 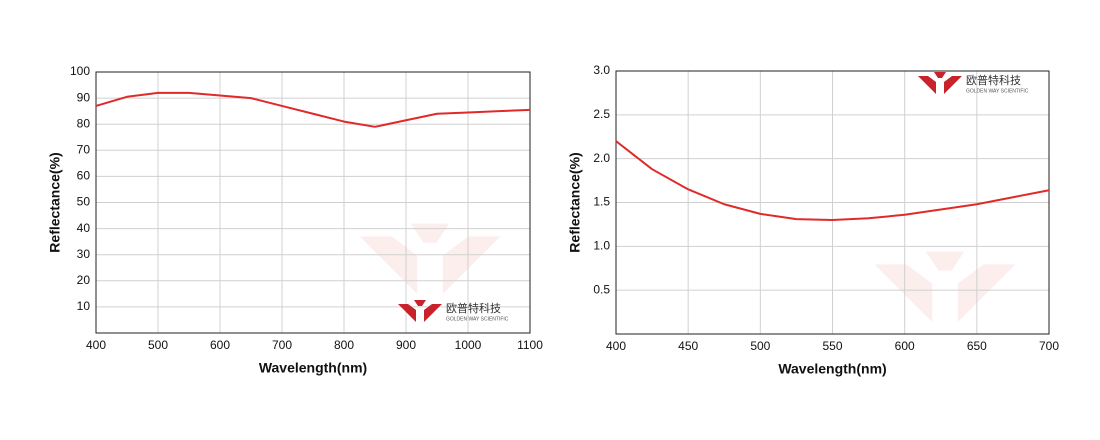 What do you see at coordinates (468, 345) in the screenshot?
I see `x-tick-label: 1000` at bounding box center [468, 345].